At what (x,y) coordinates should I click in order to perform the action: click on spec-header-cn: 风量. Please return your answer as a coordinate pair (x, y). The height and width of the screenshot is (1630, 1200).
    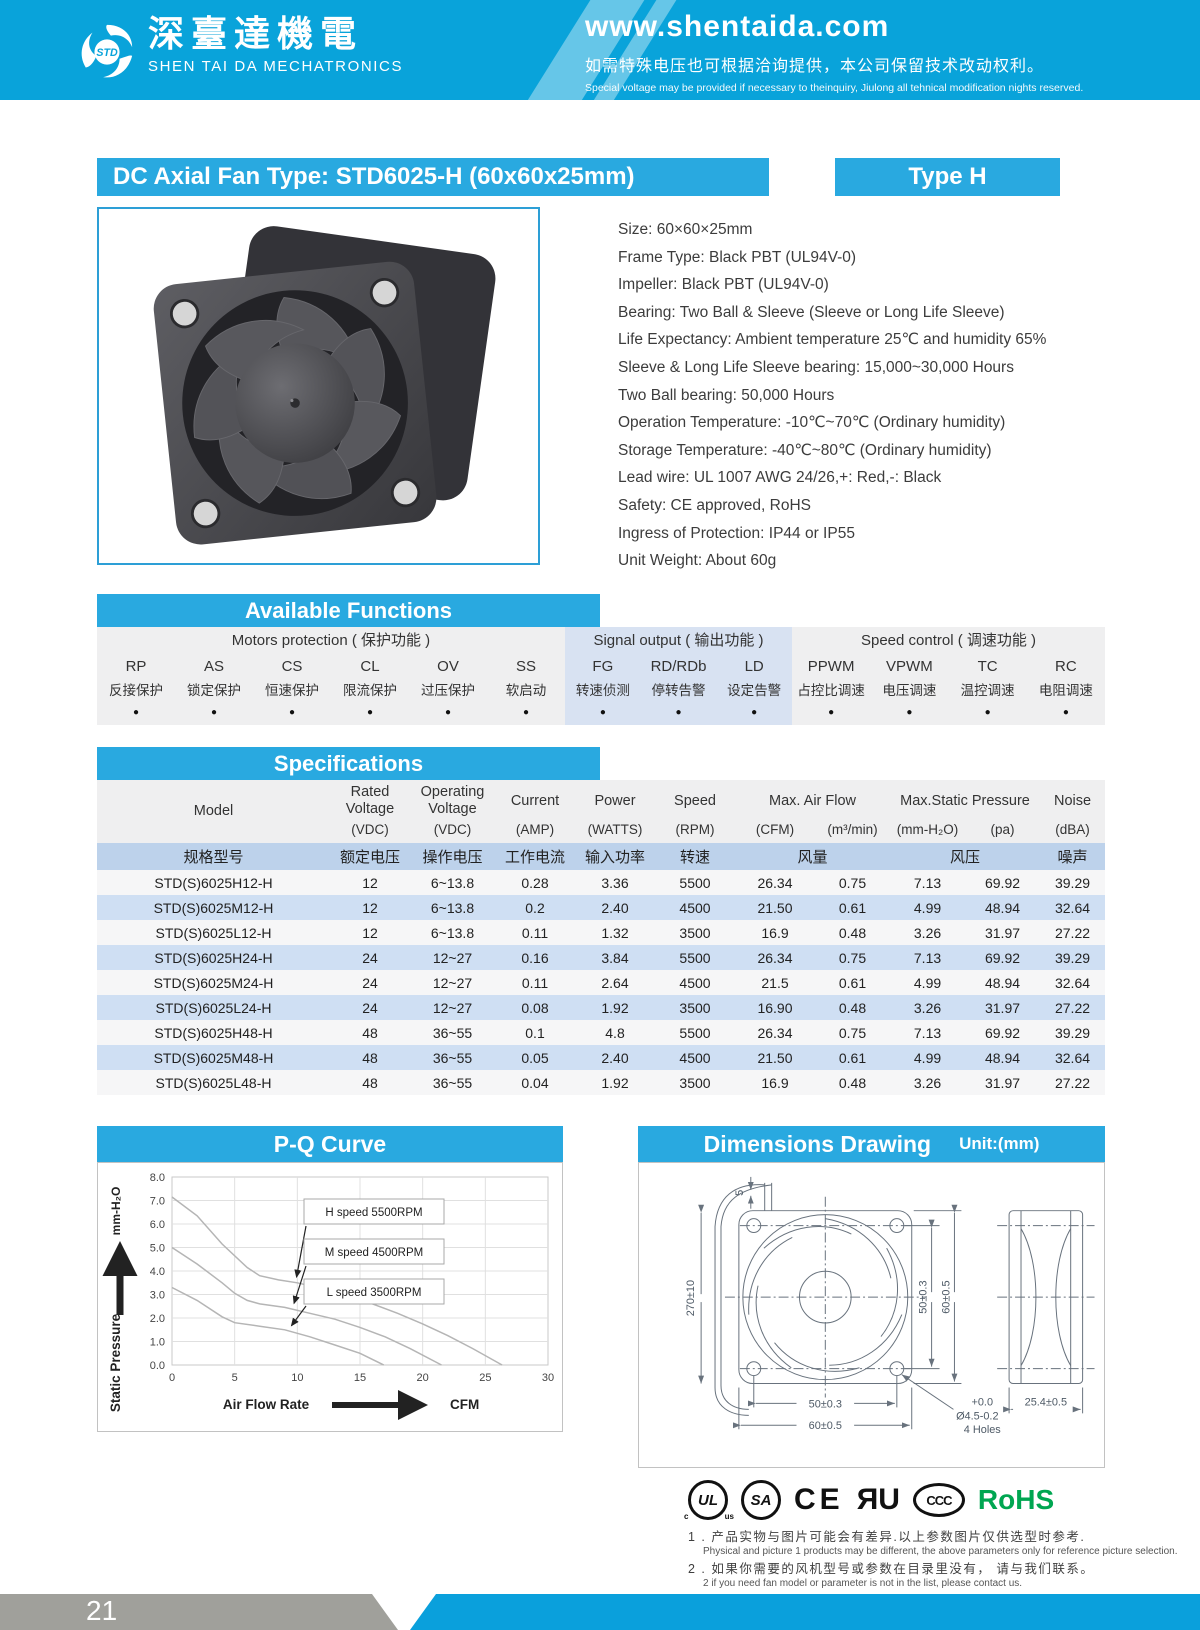
    Looking at the image, I should click on (813, 856).